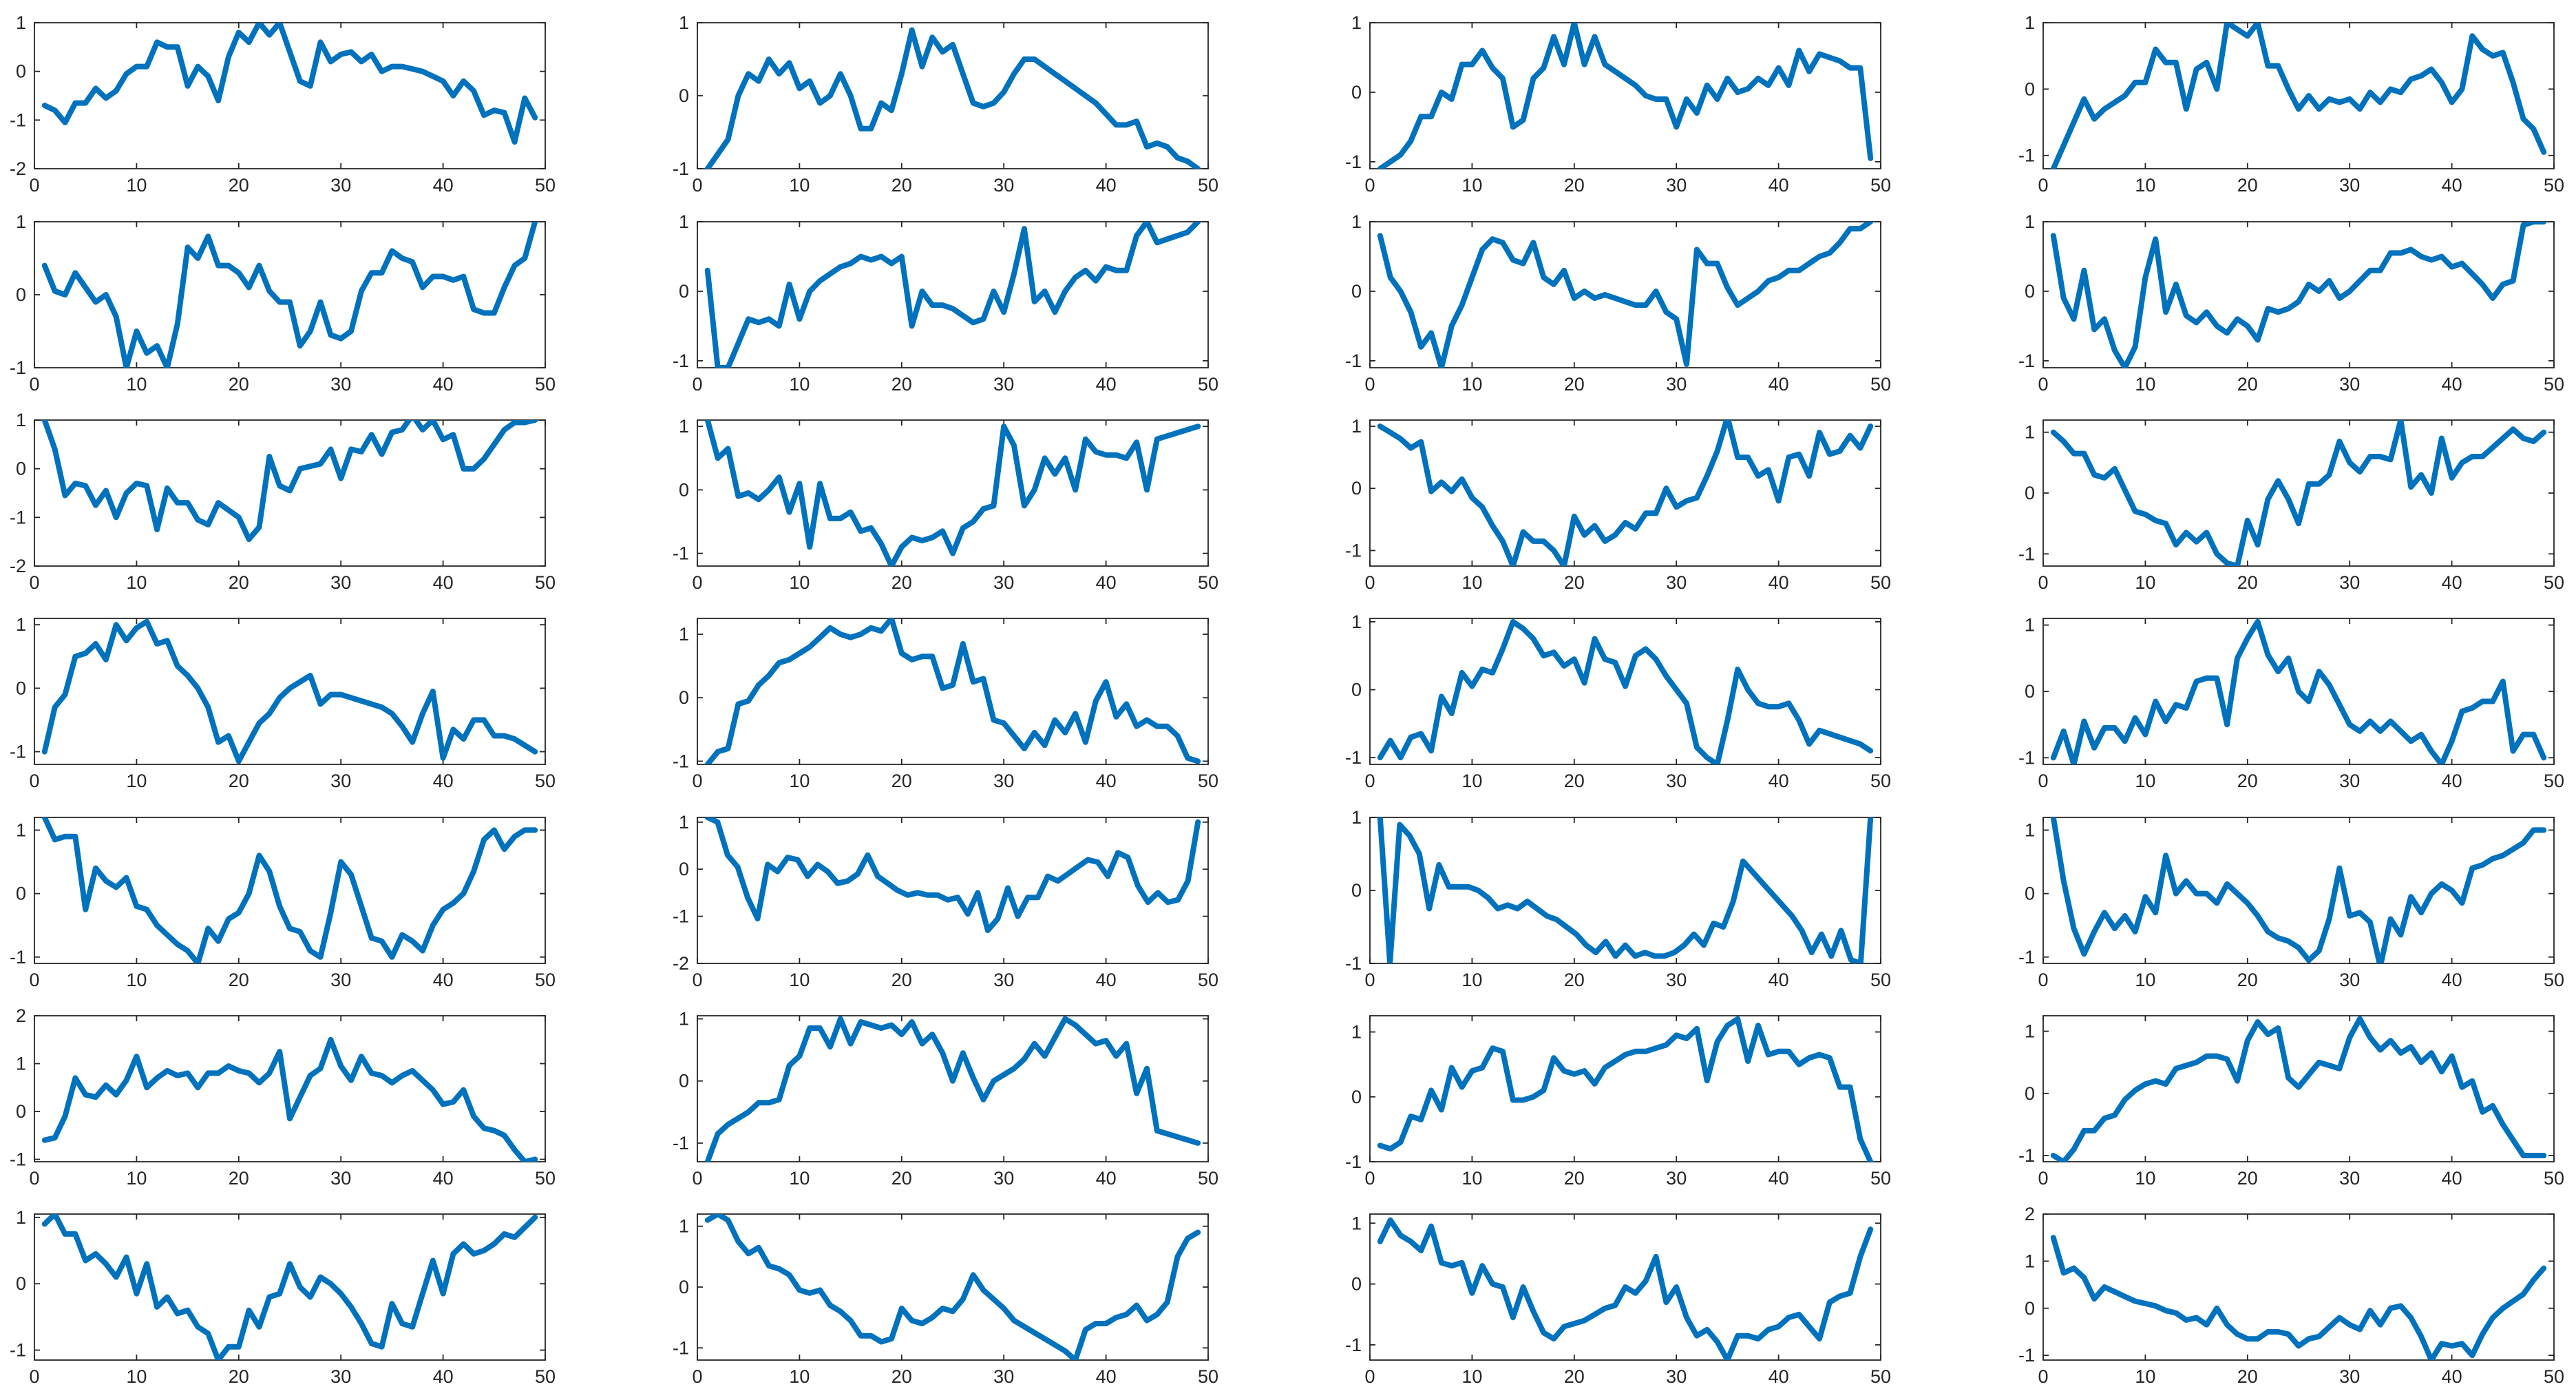  I want to click on subplot-24: 0 10 20 30 40 50-101, so click(2291, 1102).